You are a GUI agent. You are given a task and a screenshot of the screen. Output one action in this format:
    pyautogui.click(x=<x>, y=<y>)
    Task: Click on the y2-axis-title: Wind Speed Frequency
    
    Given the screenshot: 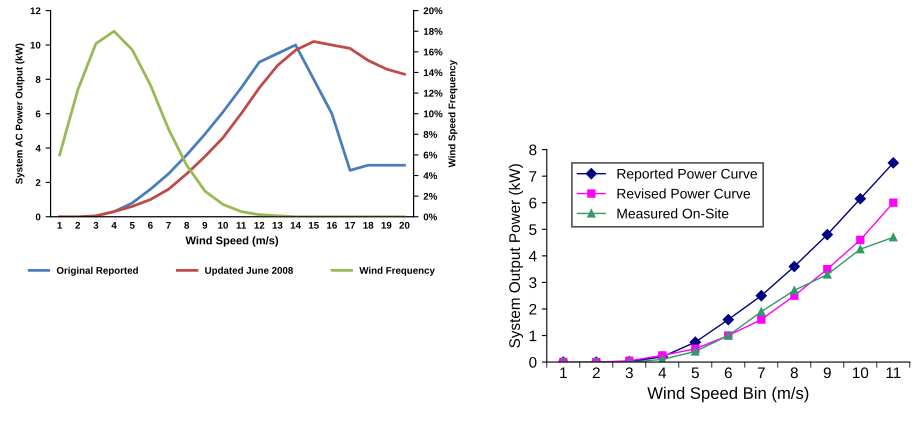 What is the action you would take?
    pyautogui.click(x=453, y=114)
    